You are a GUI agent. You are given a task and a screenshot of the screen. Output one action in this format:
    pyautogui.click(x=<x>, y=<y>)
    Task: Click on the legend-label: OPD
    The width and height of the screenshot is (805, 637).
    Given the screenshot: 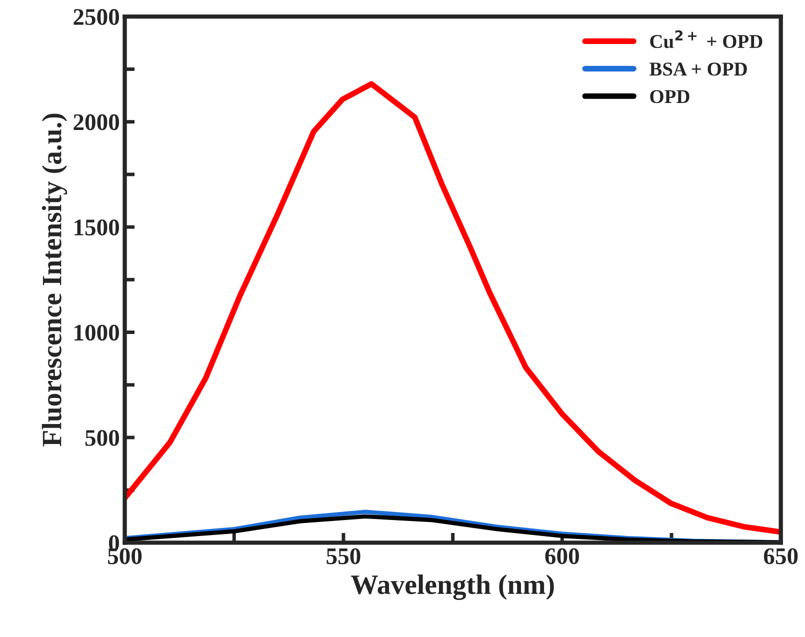 What is the action you would take?
    pyautogui.click(x=670, y=97)
    